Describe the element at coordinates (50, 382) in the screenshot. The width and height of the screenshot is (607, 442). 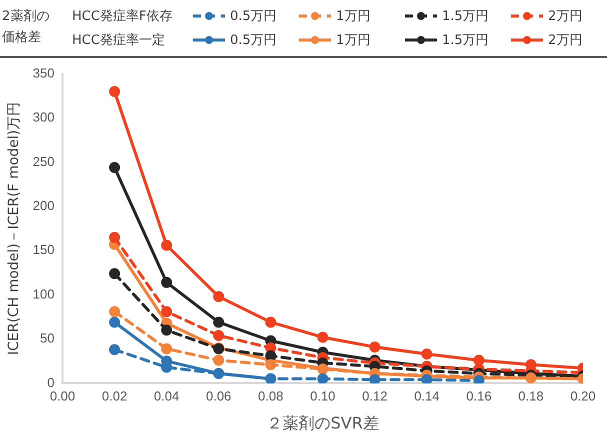
I see `y-tick-label: 0` at that location.